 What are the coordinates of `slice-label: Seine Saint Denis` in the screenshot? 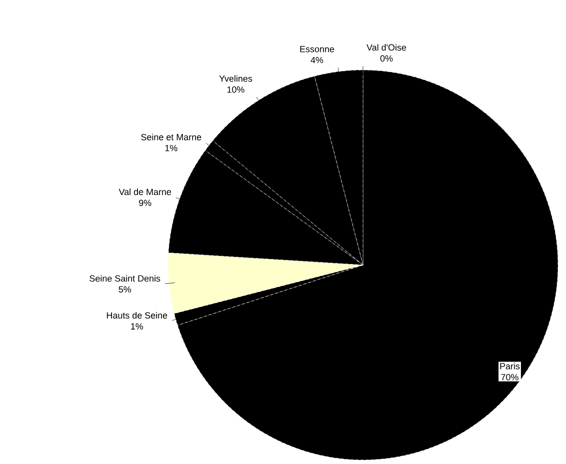 It's located at (125, 278).